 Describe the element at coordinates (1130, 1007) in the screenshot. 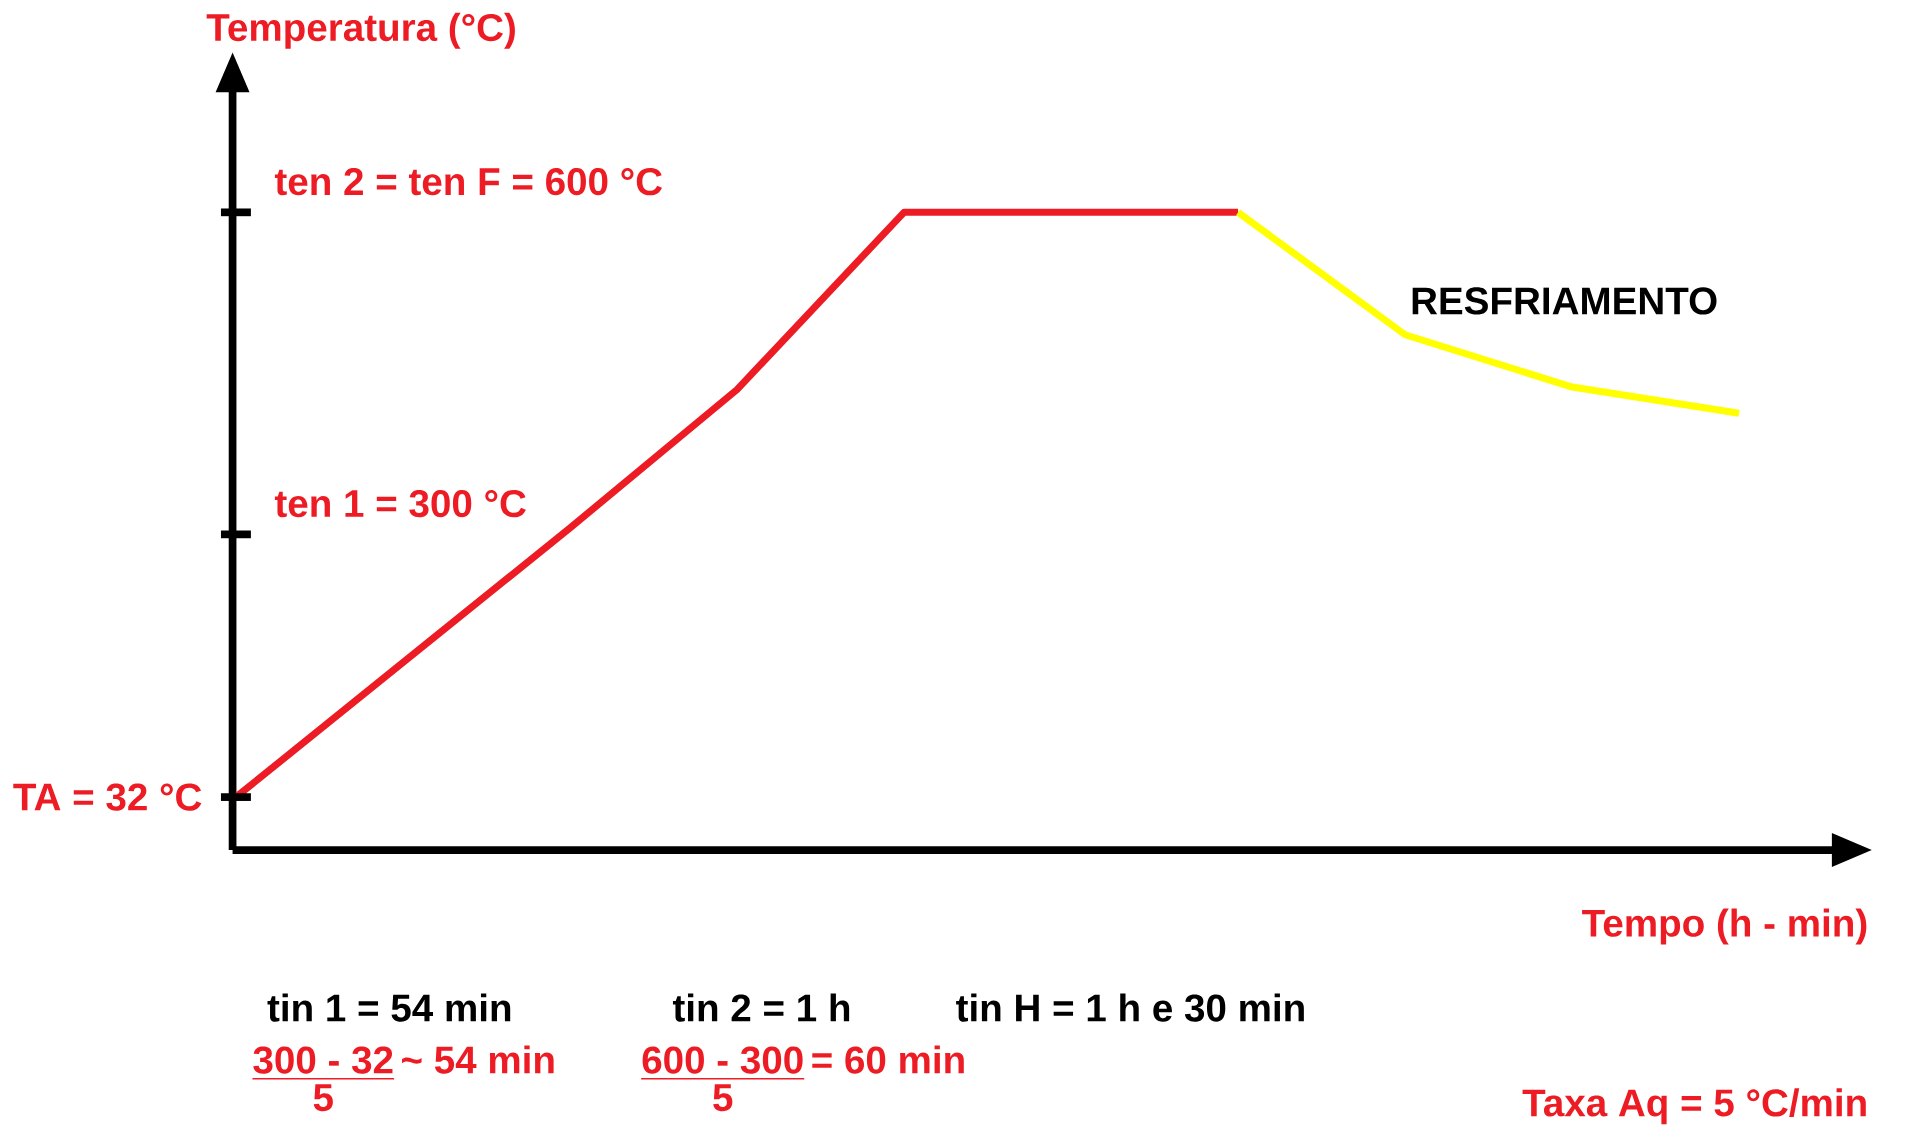

I see `text: tin H = 1 h e 30 min` at that location.